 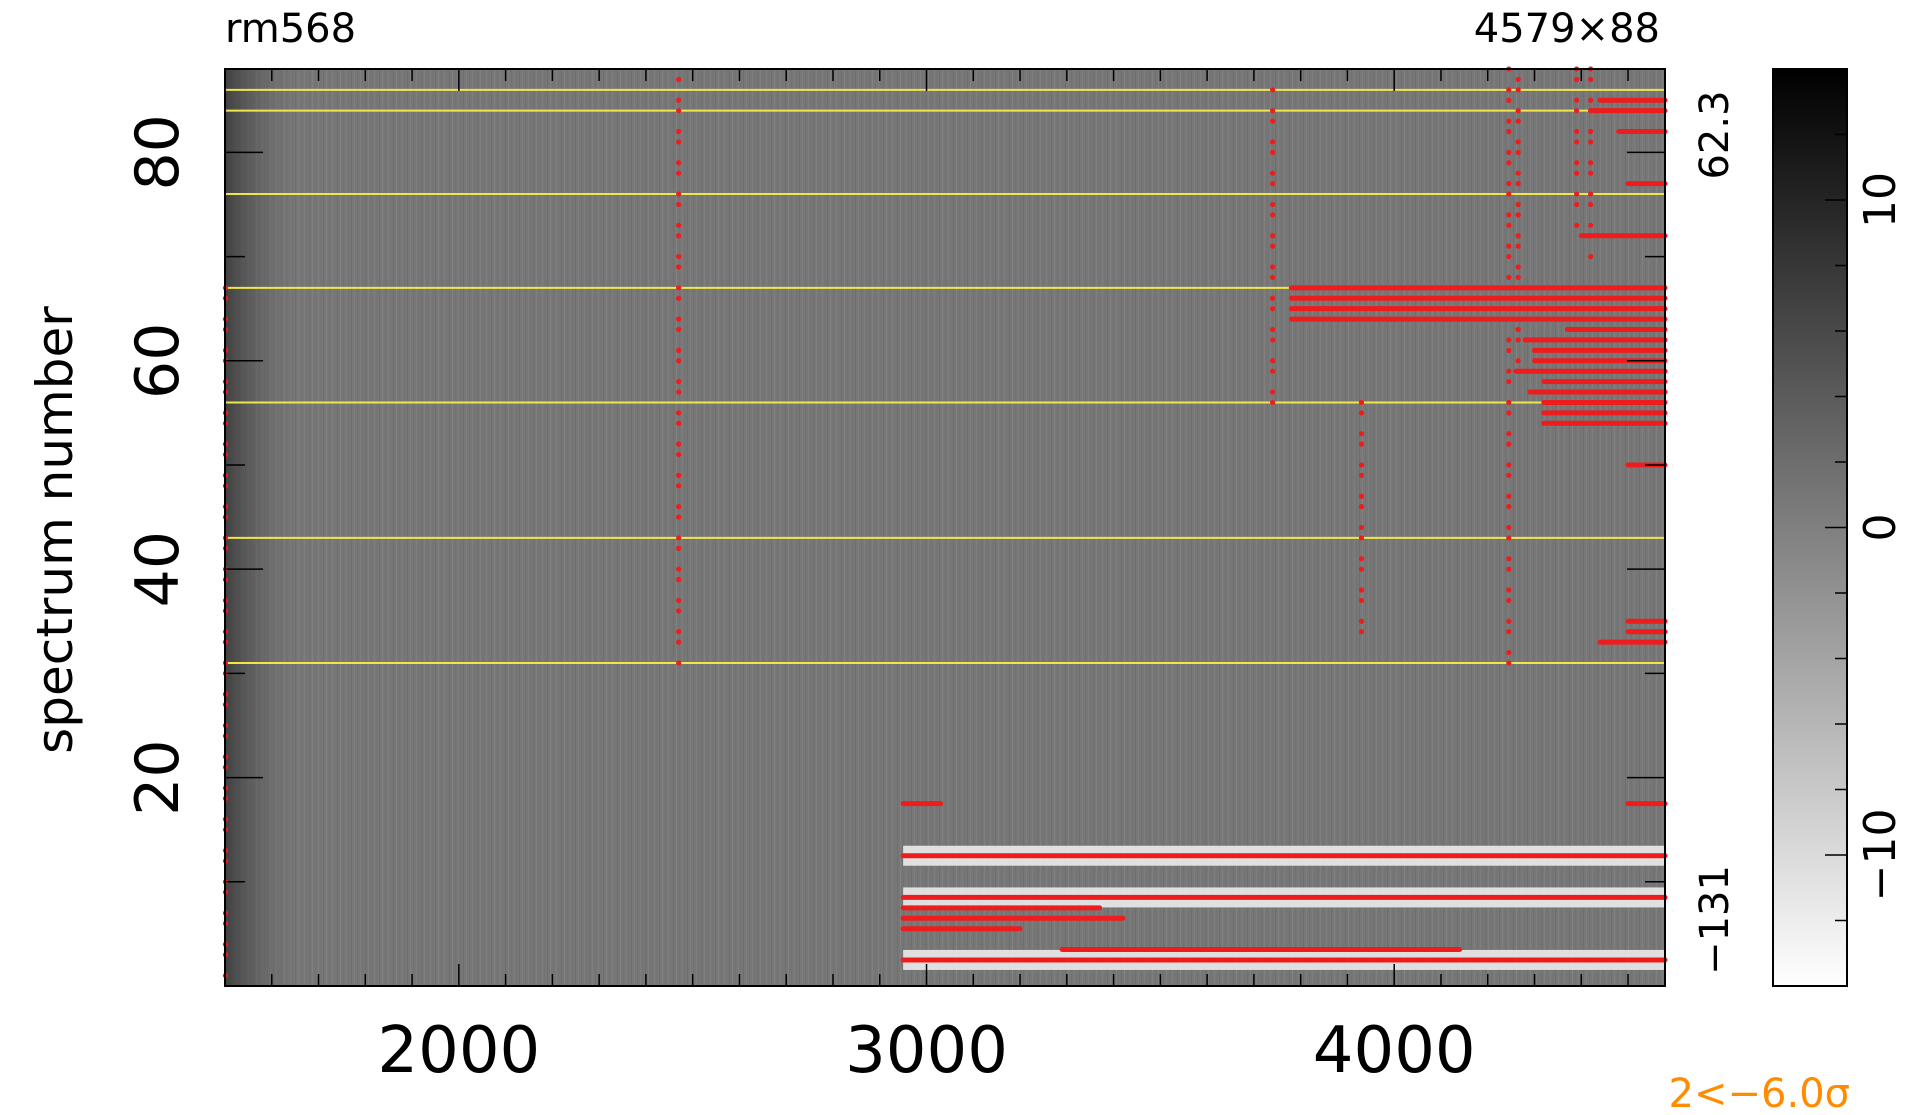 What do you see at coordinates (55, 530) in the screenshot?
I see `y-axis-label: spectrum number` at bounding box center [55, 530].